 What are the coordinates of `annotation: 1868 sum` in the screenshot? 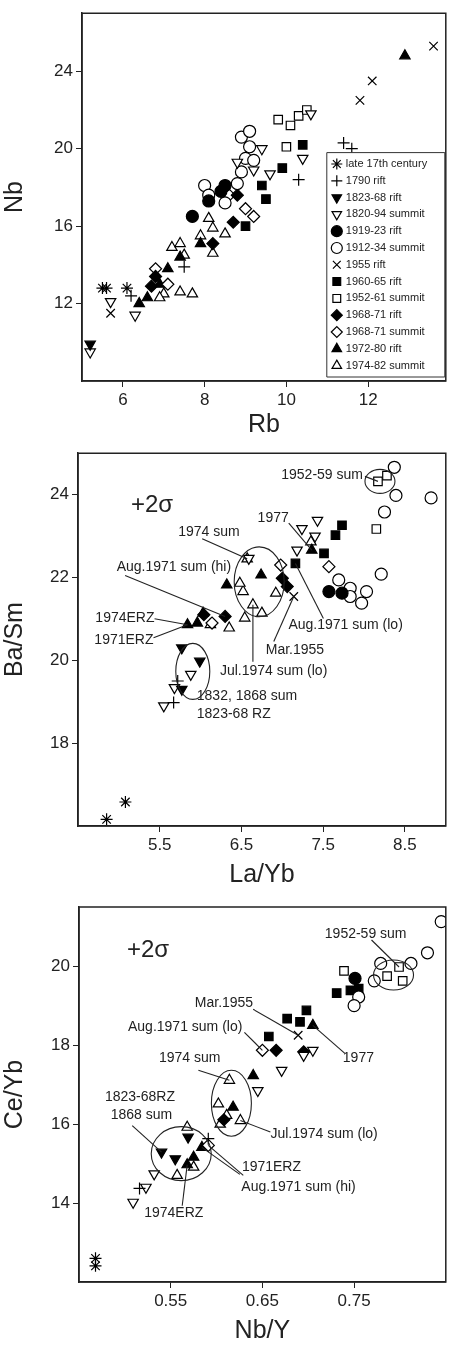 It's located at (141, 1114).